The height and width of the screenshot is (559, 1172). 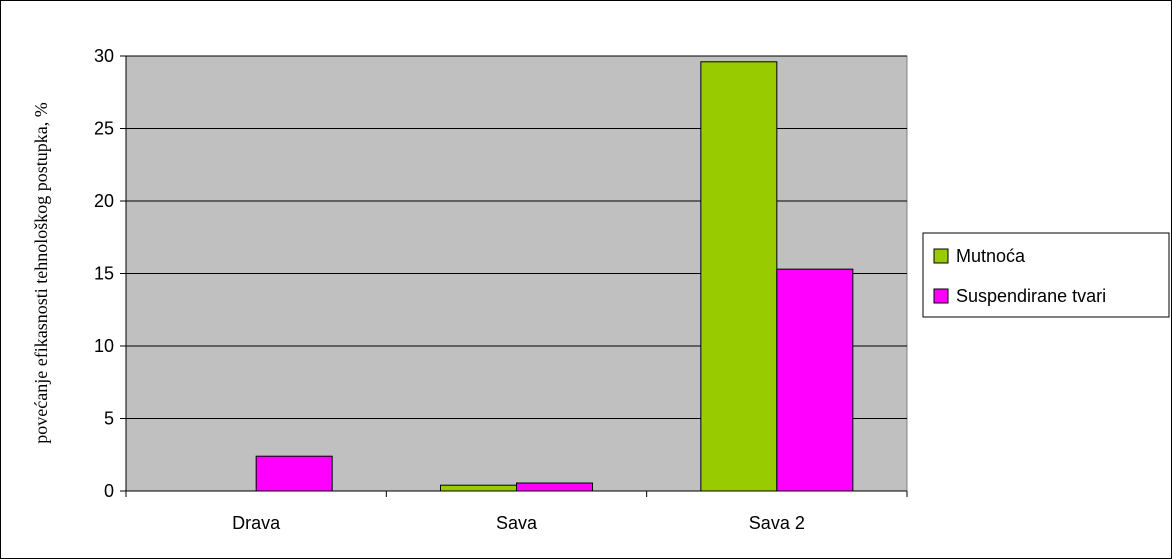 I want to click on legend-label: Mutnoća, so click(x=991, y=256).